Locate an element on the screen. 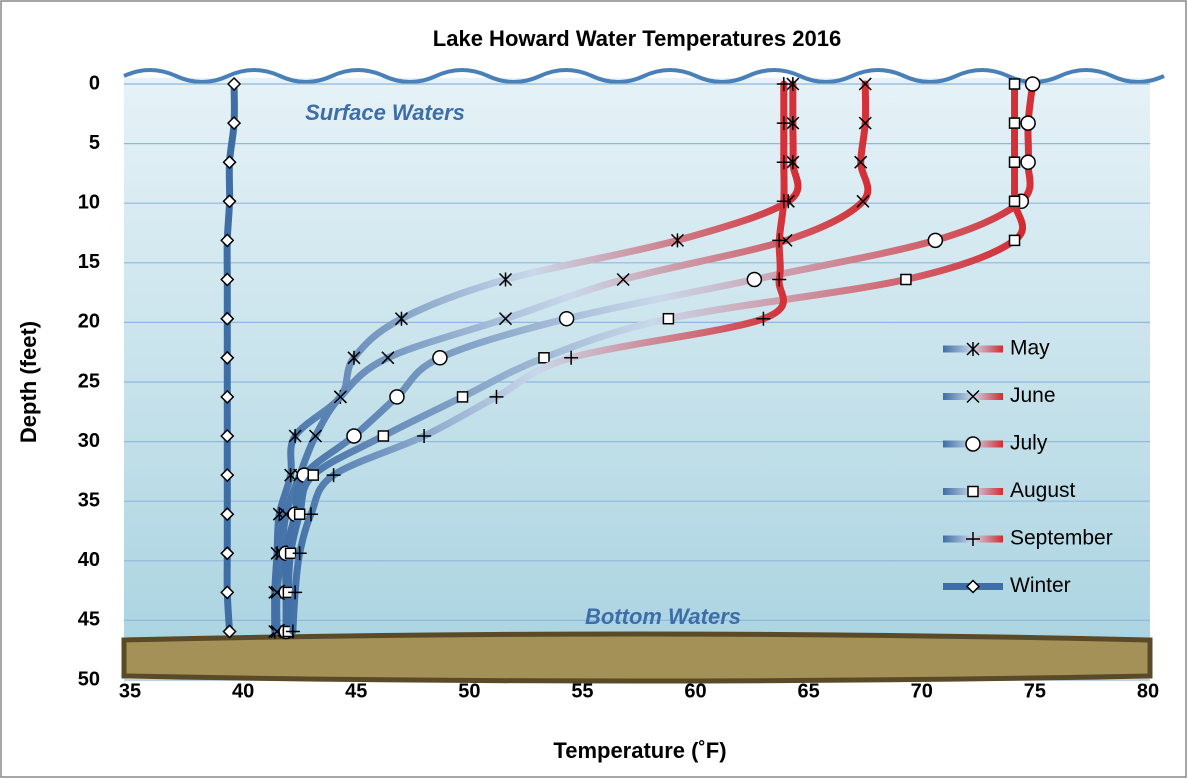  x-tick-label: 35 is located at coordinates (130, 691).